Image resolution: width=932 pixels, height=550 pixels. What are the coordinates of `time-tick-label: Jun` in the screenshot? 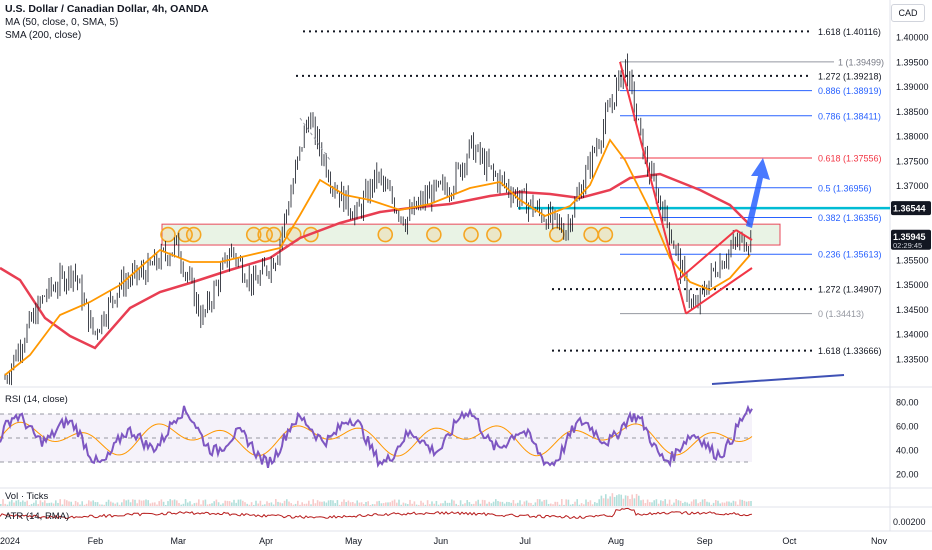 It's located at (441, 541).